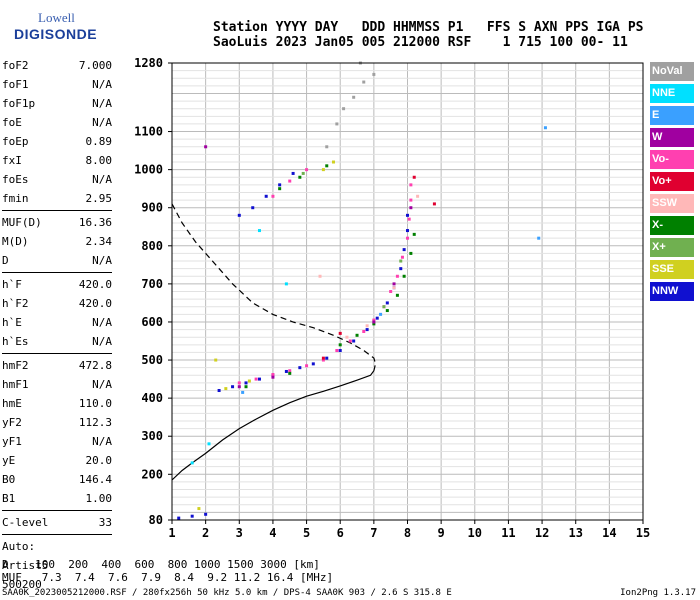 The width and height of the screenshot is (700, 600). I want to click on legend-item: X-, so click(672, 225).